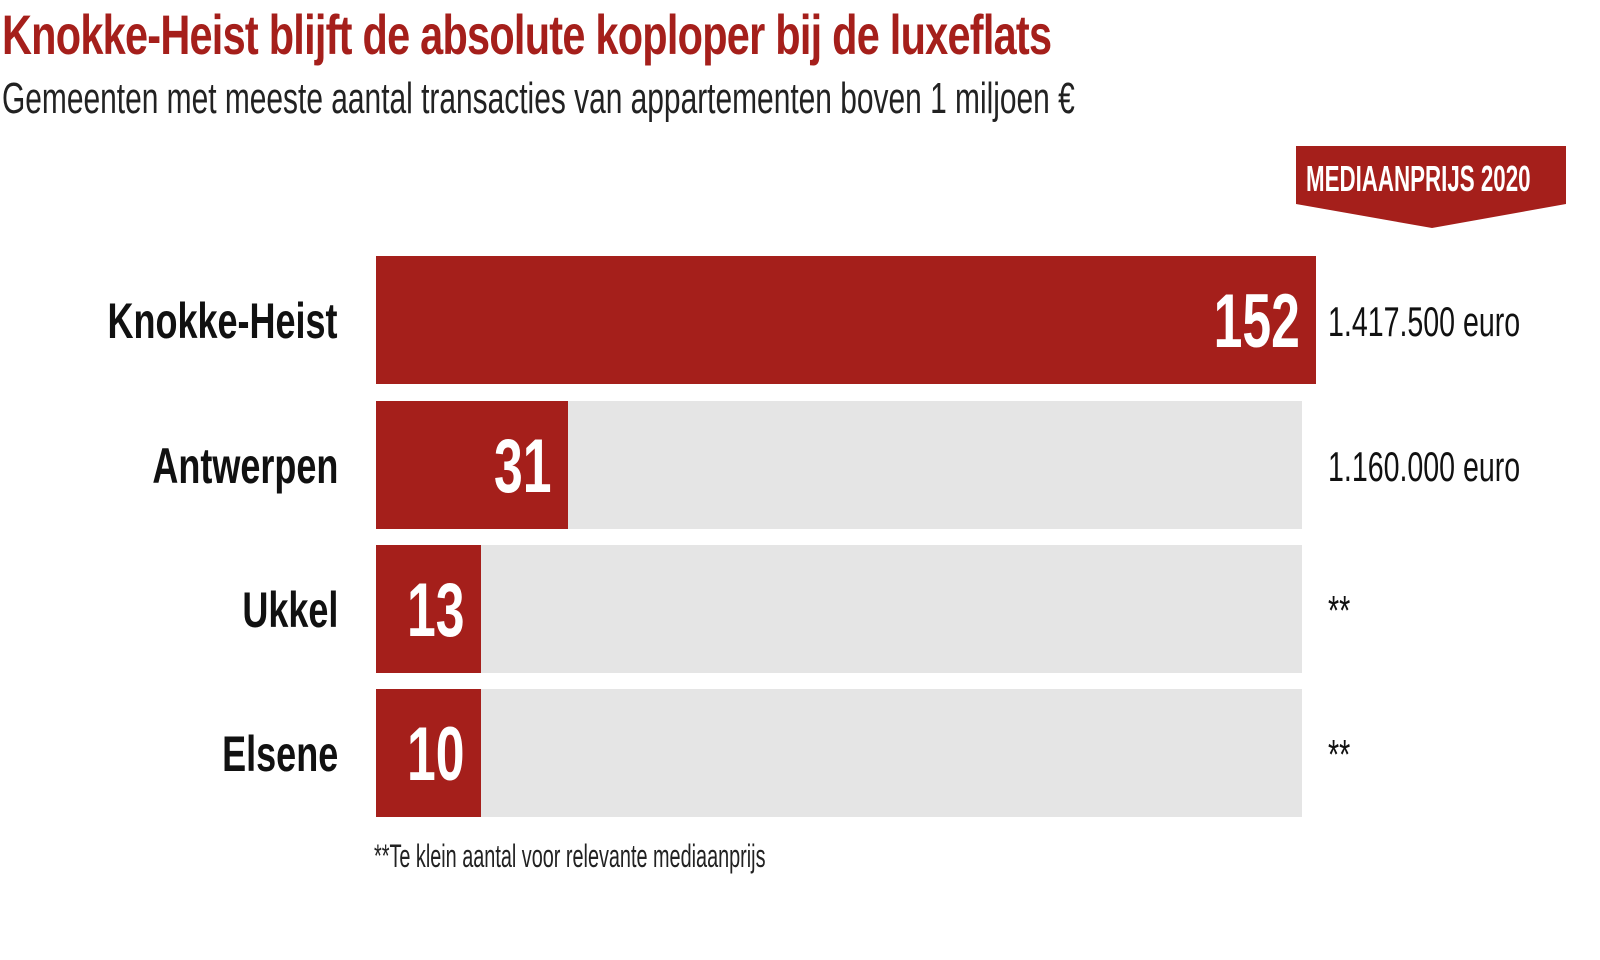  Describe the element at coordinates (436, 610) in the screenshot. I see `bar-value-label: 13` at that location.